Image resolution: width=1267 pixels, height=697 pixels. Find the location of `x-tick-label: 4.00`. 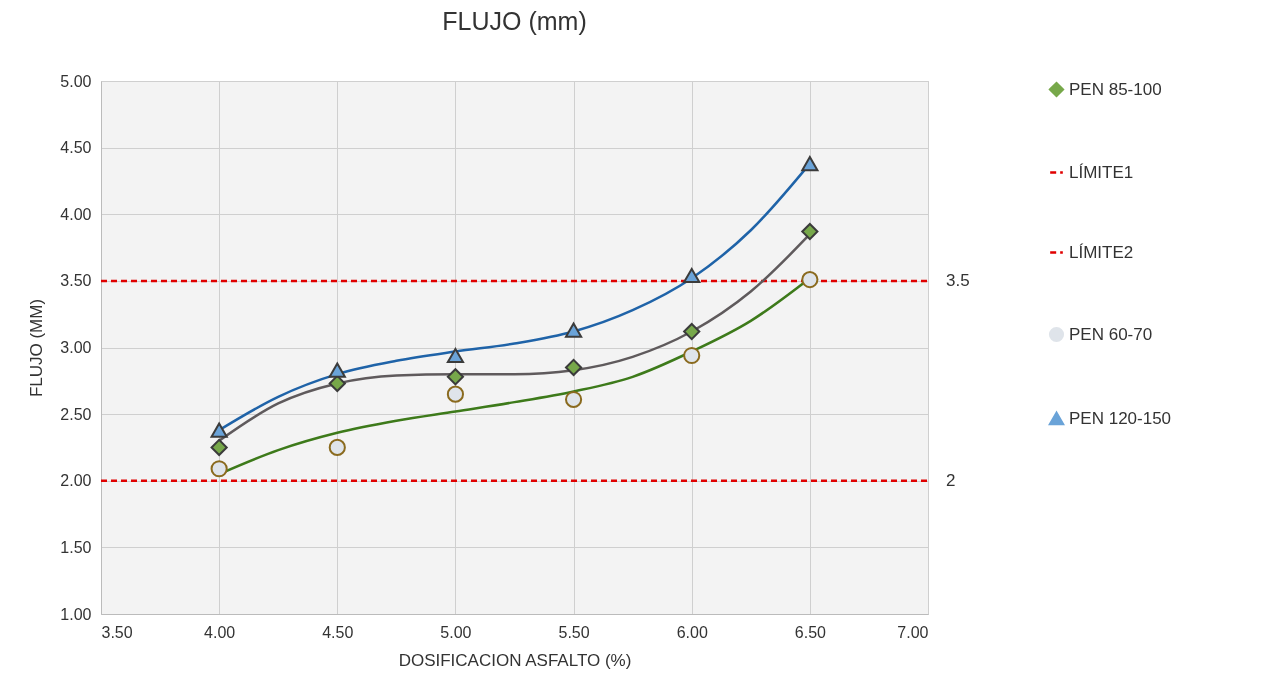

x-tick-label: 4.00 is located at coordinates (220, 632).